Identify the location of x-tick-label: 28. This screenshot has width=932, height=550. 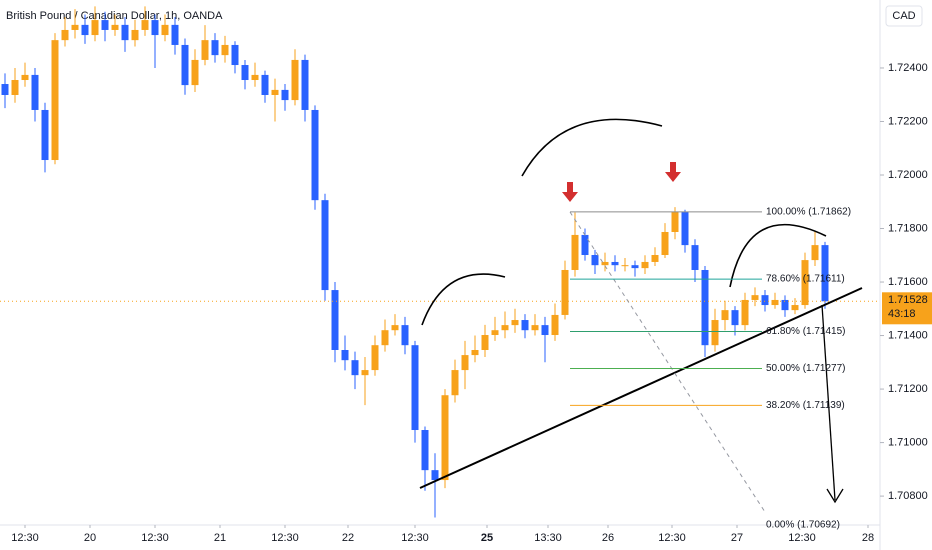
(868, 538).